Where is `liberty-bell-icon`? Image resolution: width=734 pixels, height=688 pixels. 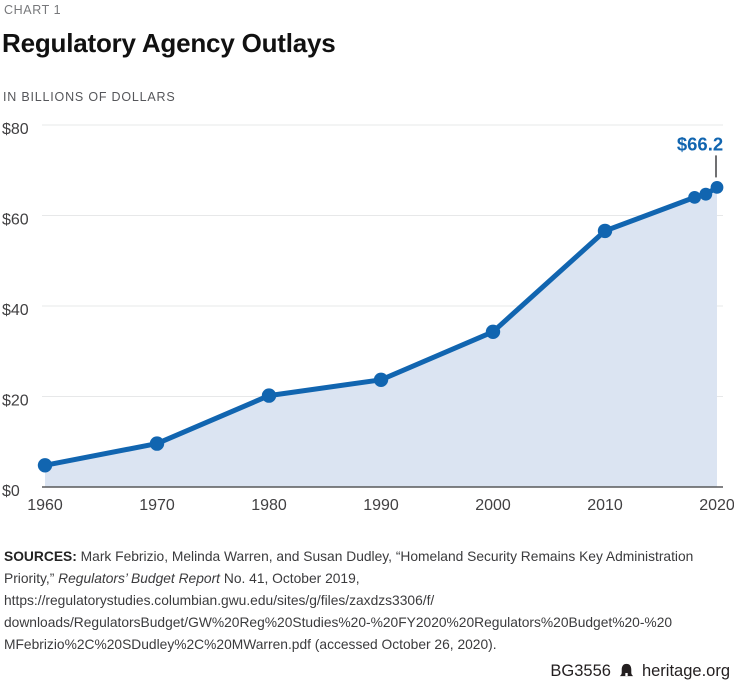 liberty-bell-icon is located at coordinates (626, 670).